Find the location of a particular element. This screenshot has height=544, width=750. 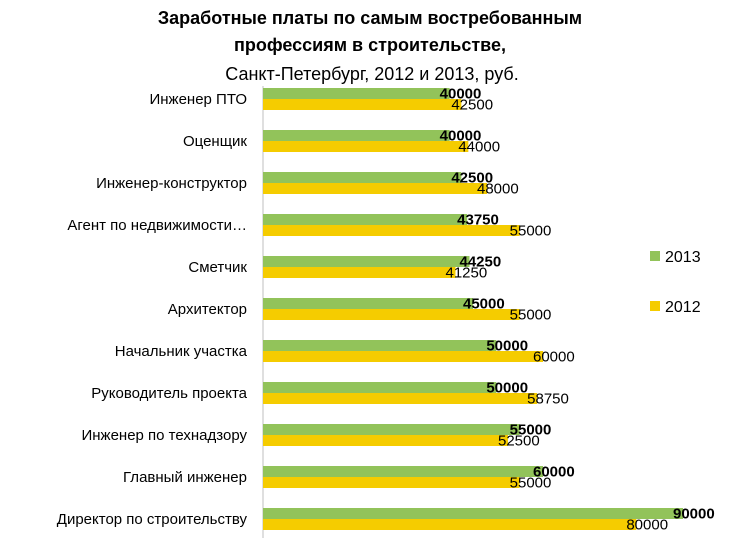

data-label-2012: 41250 is located at coordinates (467, 273).